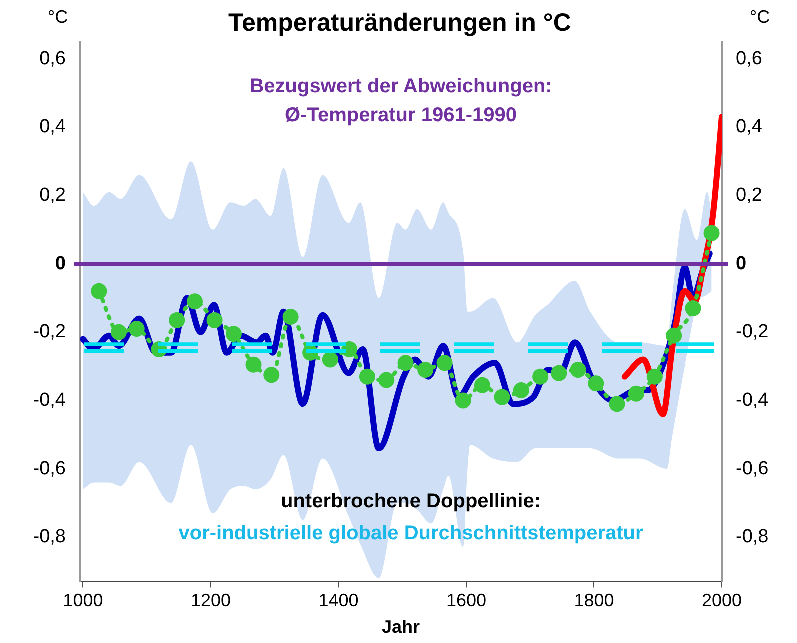  Describe the element at coordinates (411, 501) in the screenshot. I see `annotation: unterbrochene Doppellinie:` at that location.